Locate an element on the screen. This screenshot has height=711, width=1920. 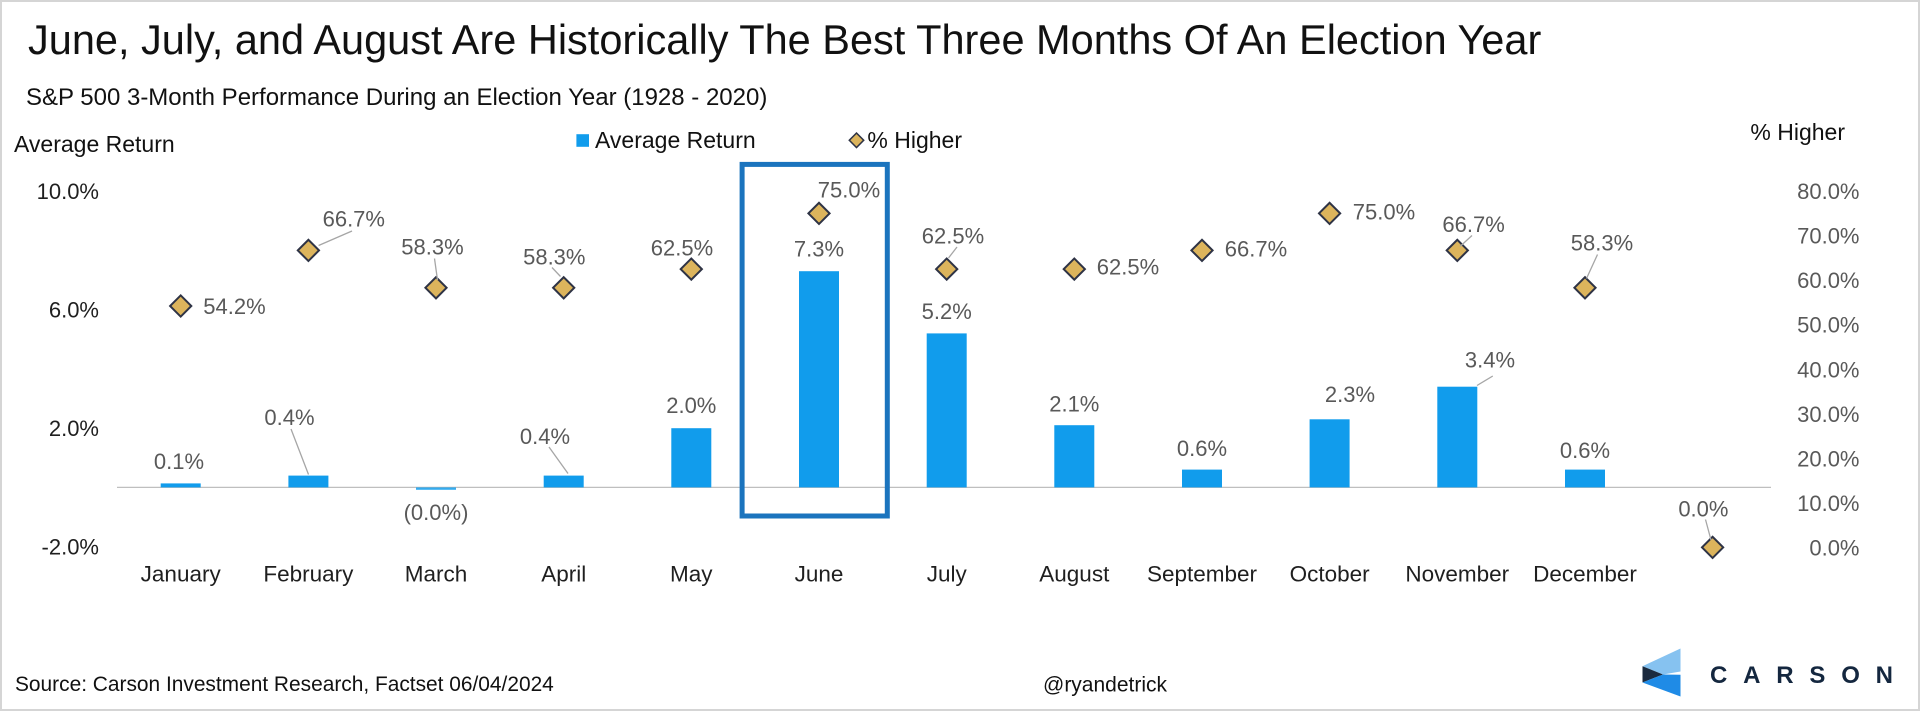
svg-text: 40.0% is located at coordinates (1828, 369).